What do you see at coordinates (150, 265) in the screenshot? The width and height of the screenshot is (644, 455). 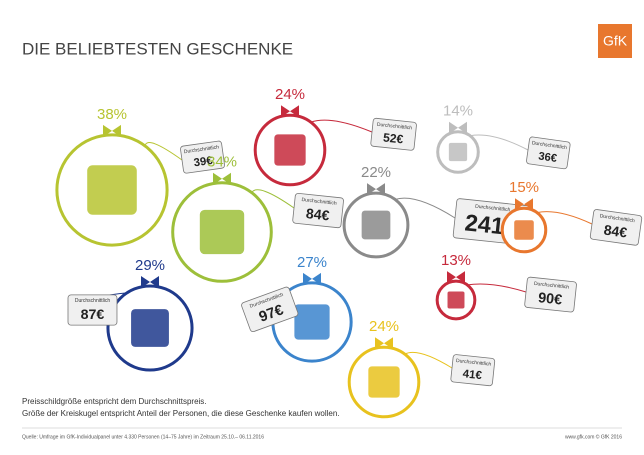 I see `percent-label: 29%` at bounding box center [150, 265].